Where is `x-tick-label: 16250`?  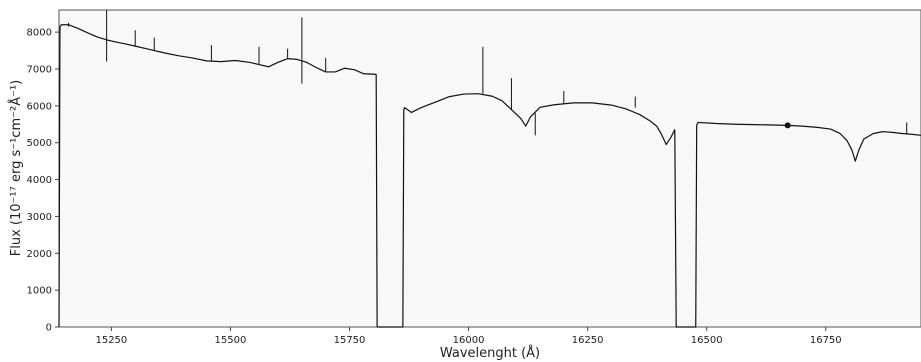 x-tick-label: 16250 is located at coordinates (588, 340).